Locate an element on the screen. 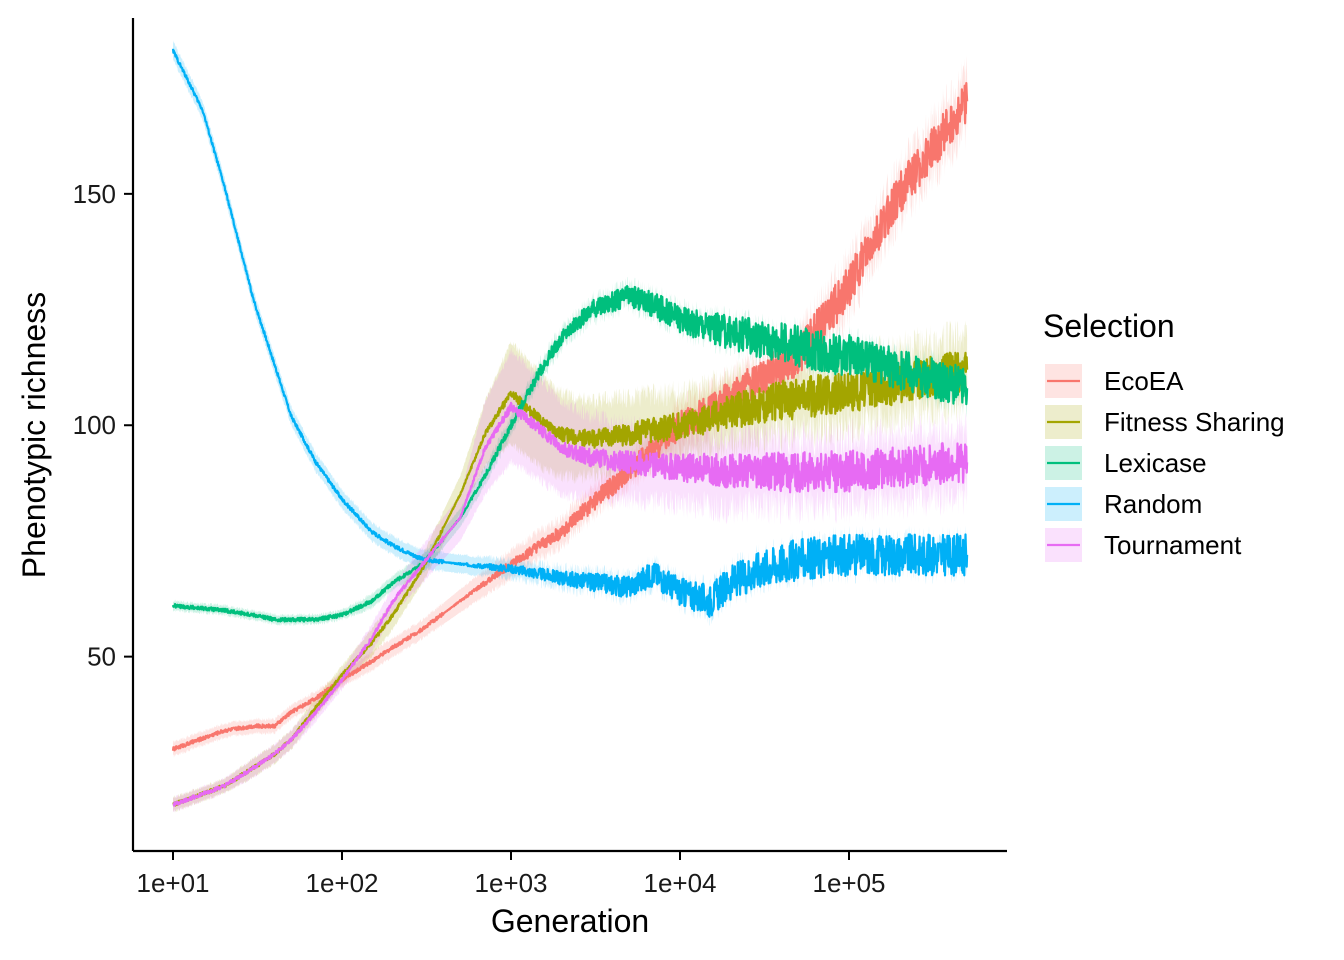  legend-label: Fitness Sharing is located at coordinates (1194, 422).